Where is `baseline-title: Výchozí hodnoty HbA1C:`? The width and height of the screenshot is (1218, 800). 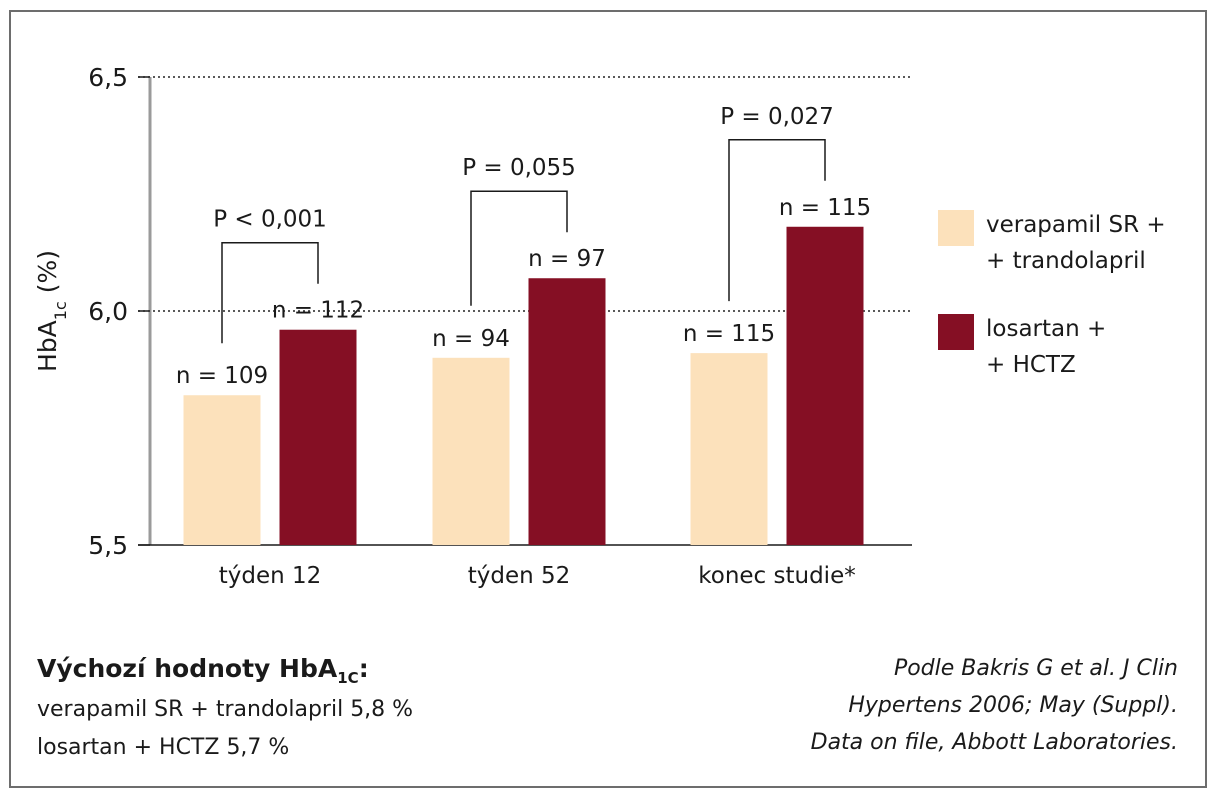
baseline-title: Výchozí hodnoty HbA1C: is located at coordinates (203, 670).